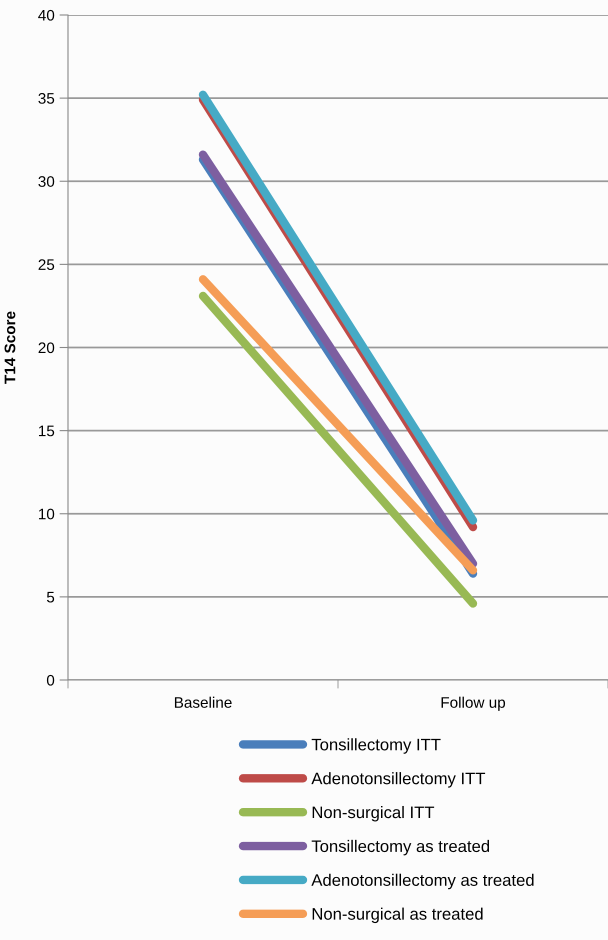  I want to click on legend-label: Tonsillectomy ITT, so click(376, 746).